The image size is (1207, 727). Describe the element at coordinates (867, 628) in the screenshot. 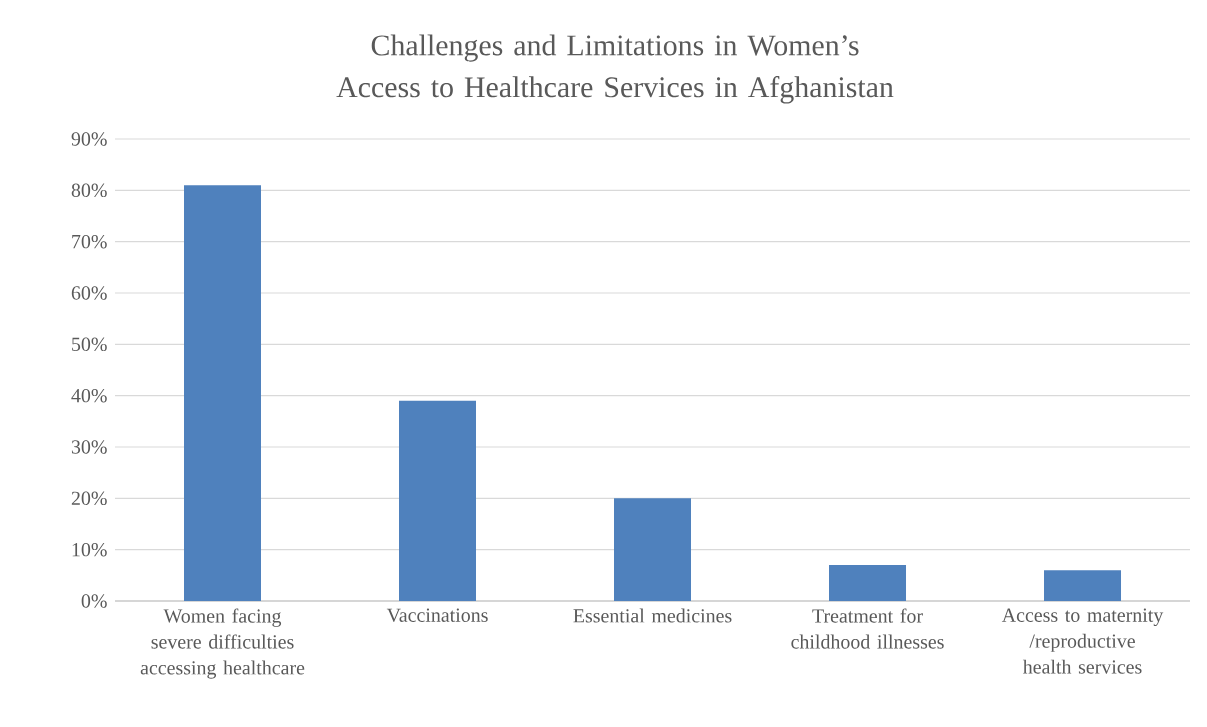

I see `x-tick-label: Treatment for childhood illnesses` at that location.